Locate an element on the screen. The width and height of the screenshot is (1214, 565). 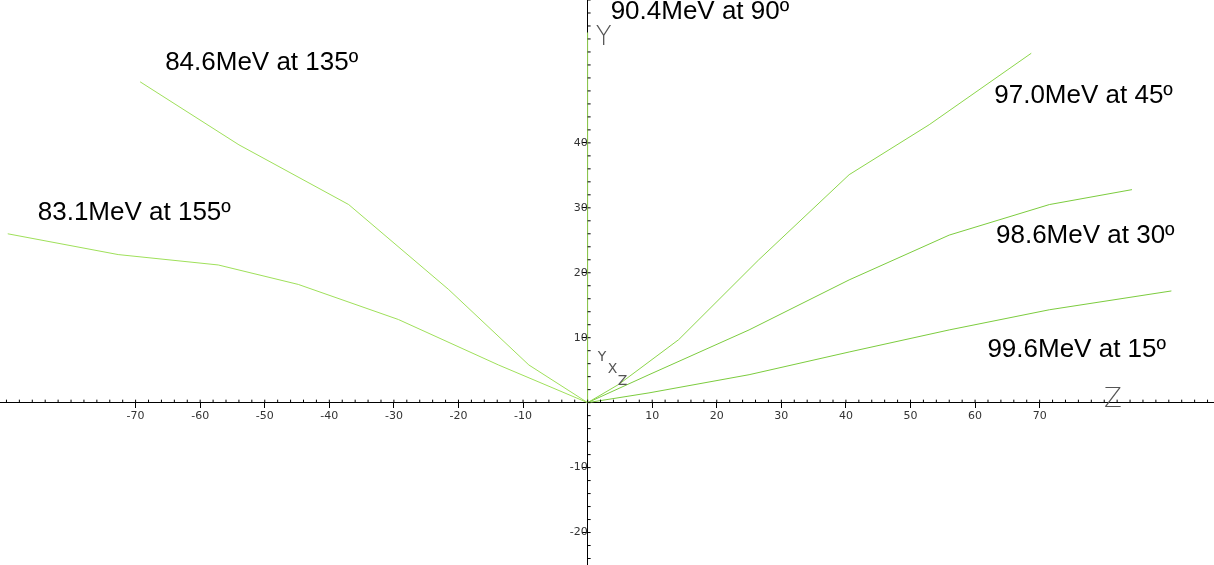
y-tick-label: 20 is located at coordinates (580, 272).